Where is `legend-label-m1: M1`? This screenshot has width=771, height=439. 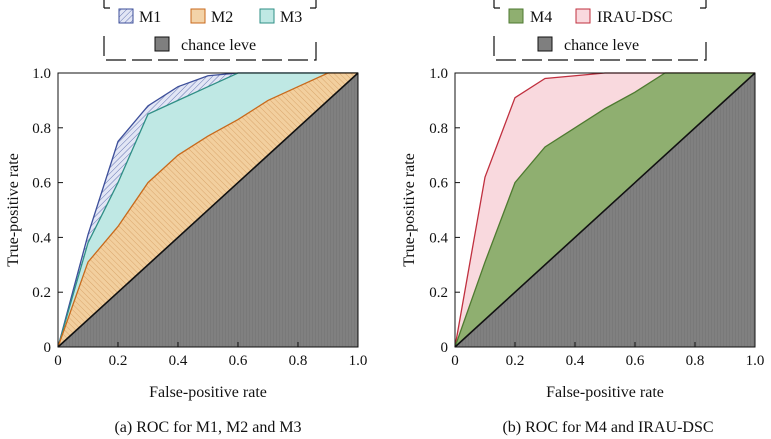 legend-label-m1: M1 is located at coordinates (150, 17).